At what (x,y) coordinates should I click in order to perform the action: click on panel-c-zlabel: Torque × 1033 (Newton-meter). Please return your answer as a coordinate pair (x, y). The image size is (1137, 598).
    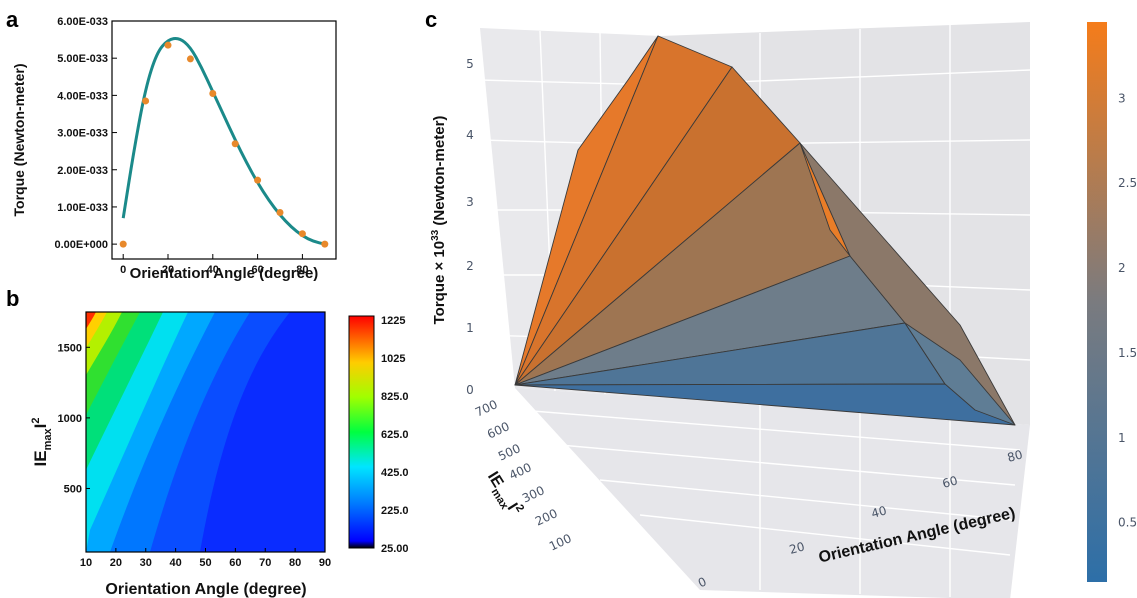
    Looking at the image, I should click on (439, 220).